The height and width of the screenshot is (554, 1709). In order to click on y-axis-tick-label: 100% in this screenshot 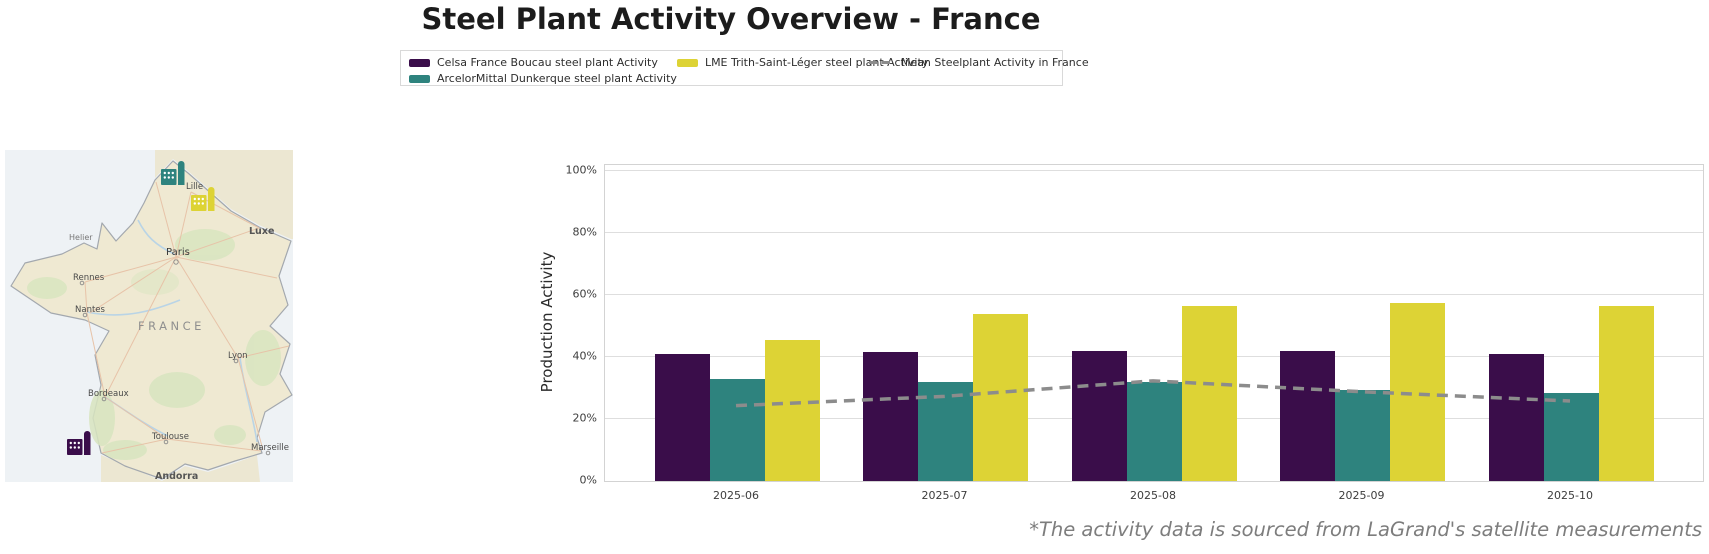, I will do `click(581, 170)`.